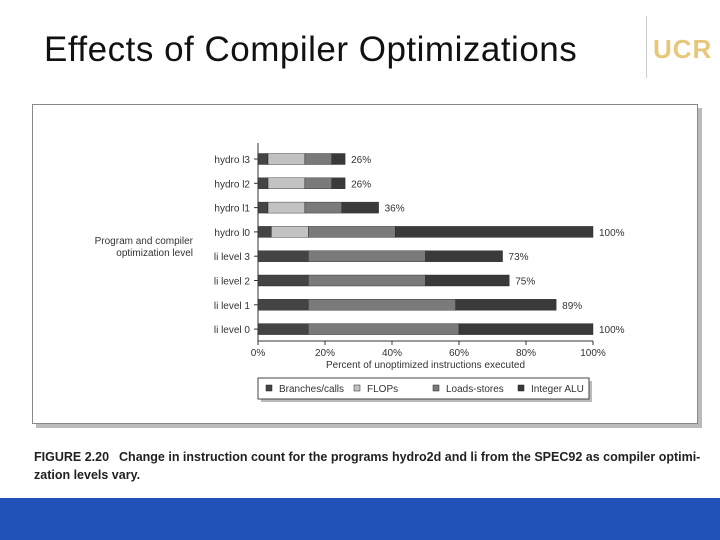  What do you see at coordinates (395, 209) in the screenshot?
I see `total-label: 36%` at bounding box center [395, 209].